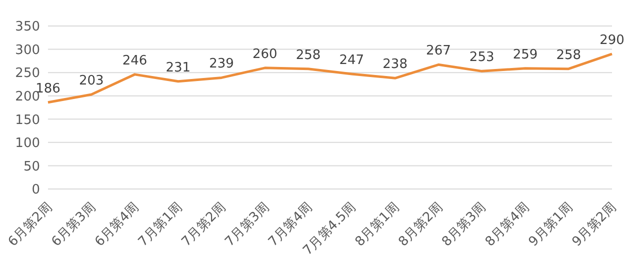 The height and width of the screenshot is (269, 640). Describe the element at coordinates (438, 51) in the screenshot. I see `data-label: 267` at that location.